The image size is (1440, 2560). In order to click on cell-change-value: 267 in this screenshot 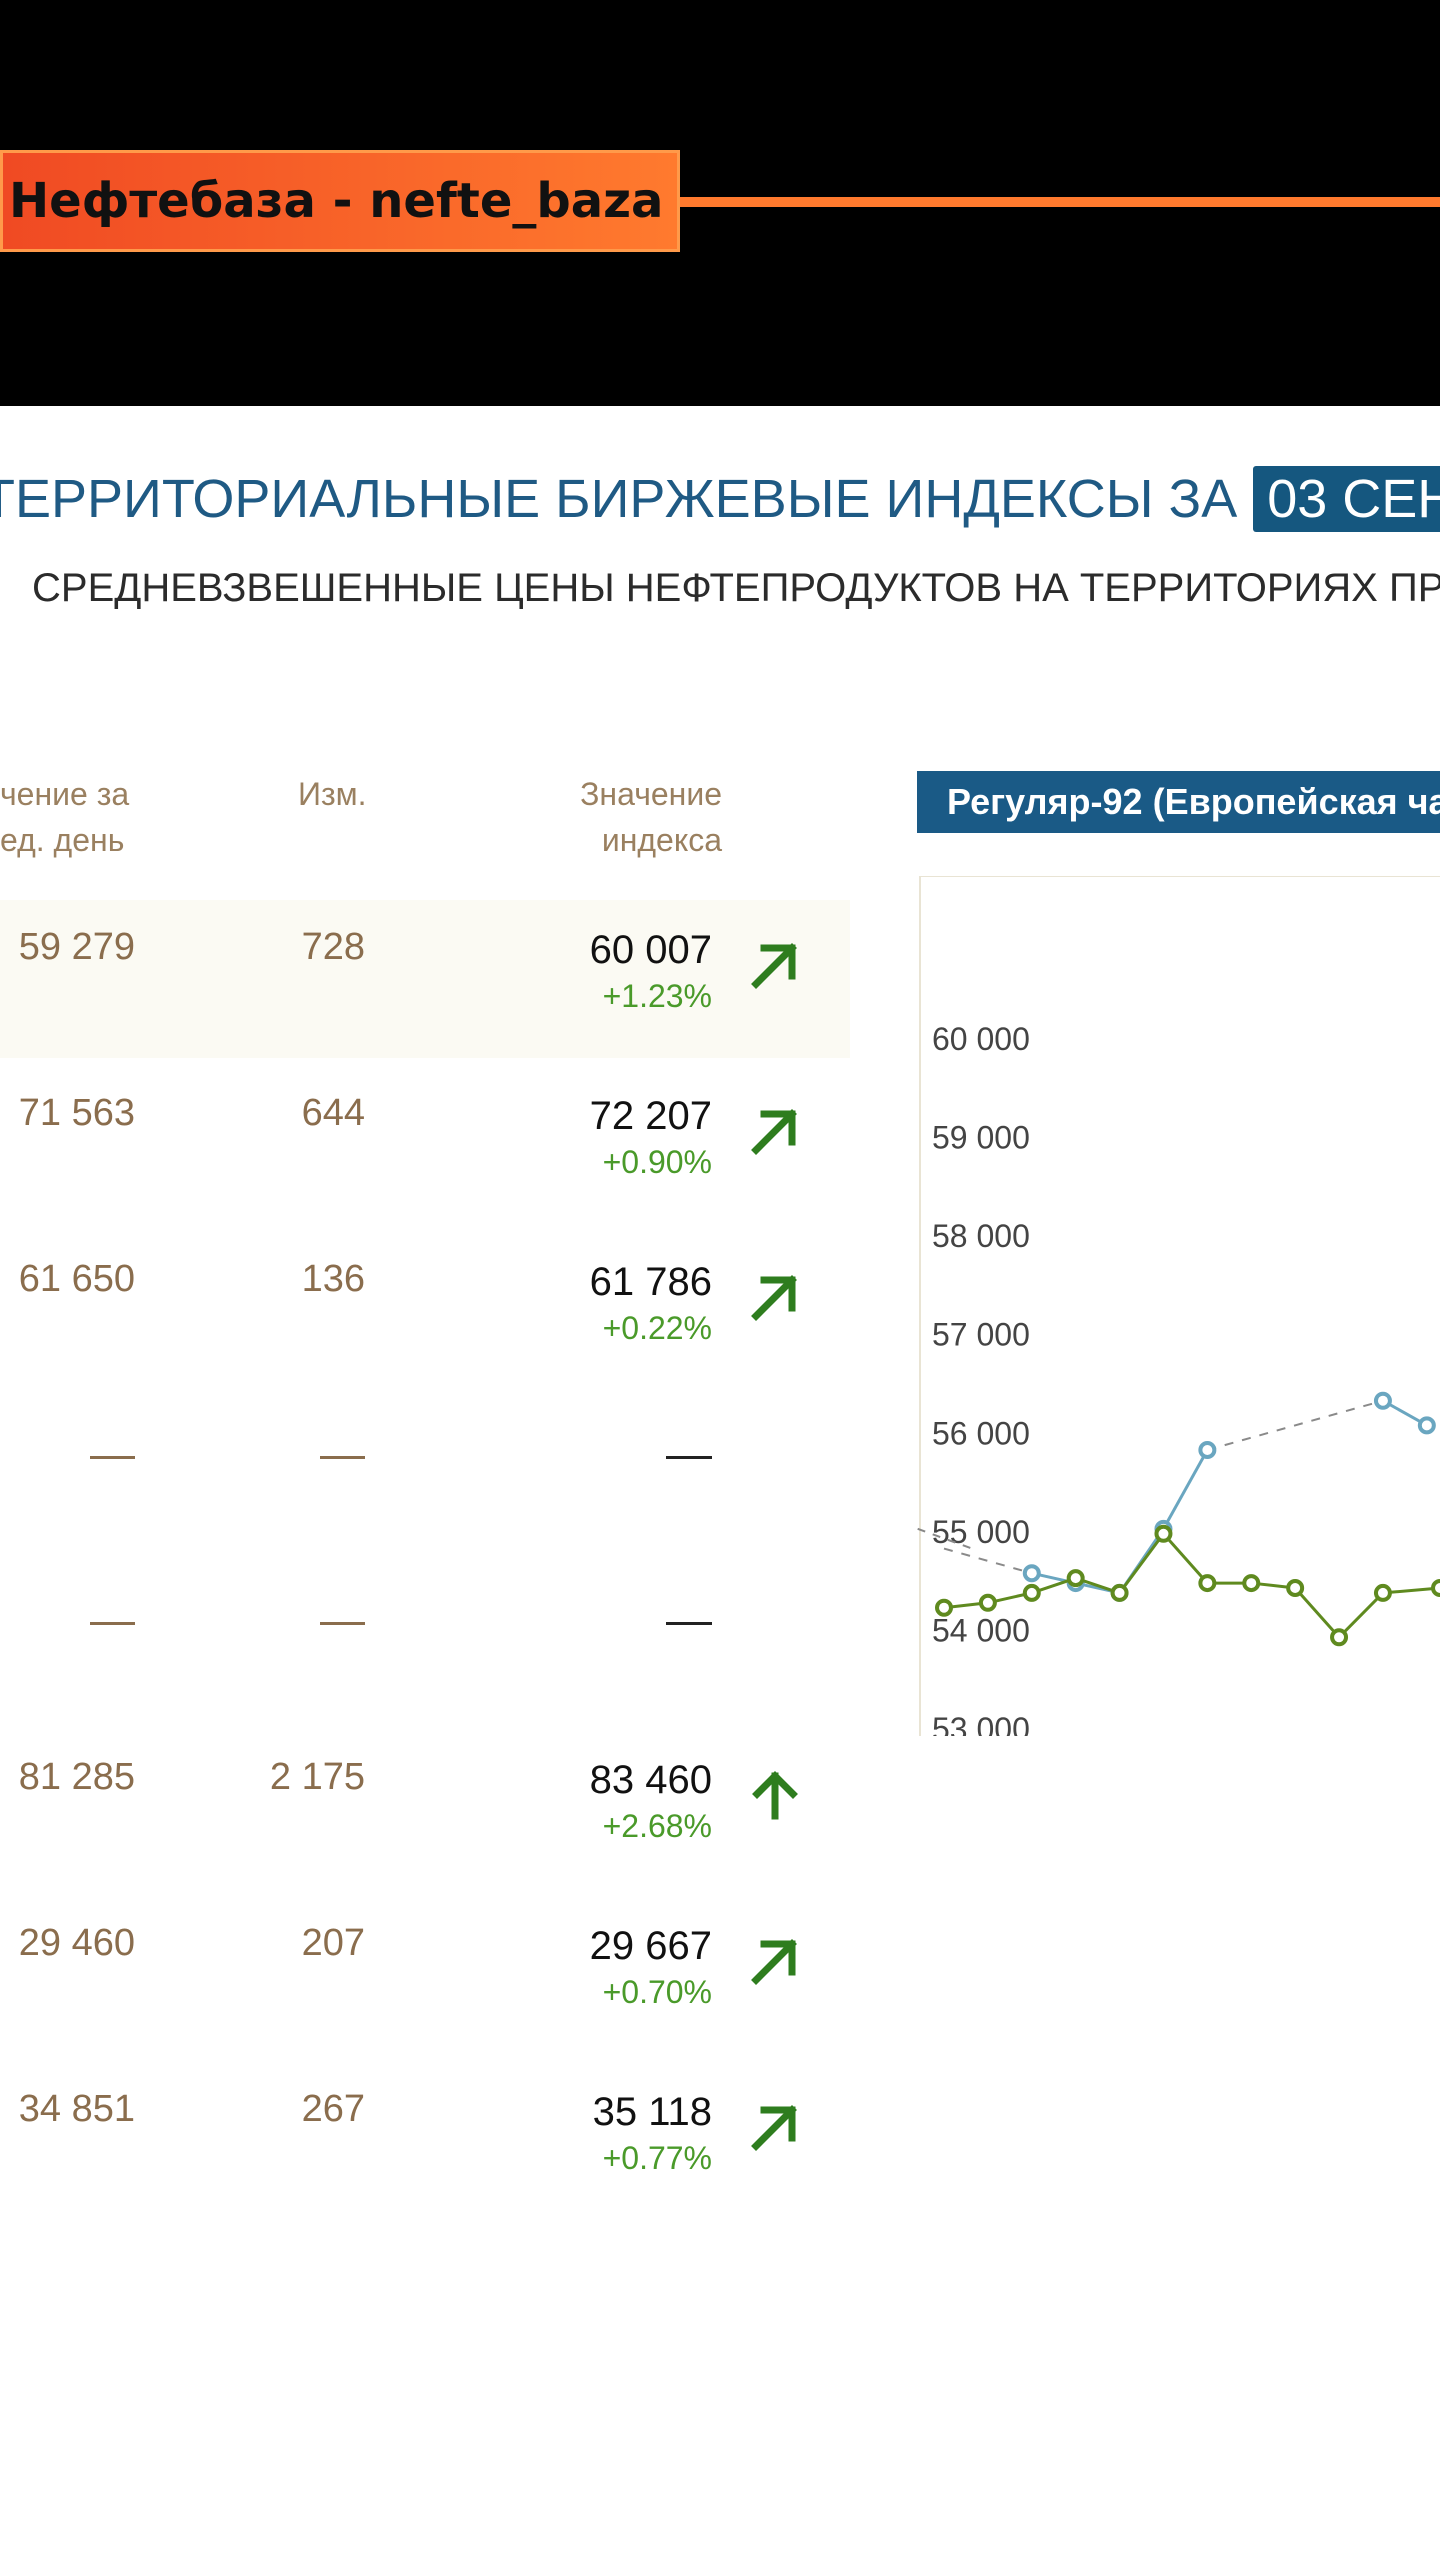, I will do `click(333, 2109)`.